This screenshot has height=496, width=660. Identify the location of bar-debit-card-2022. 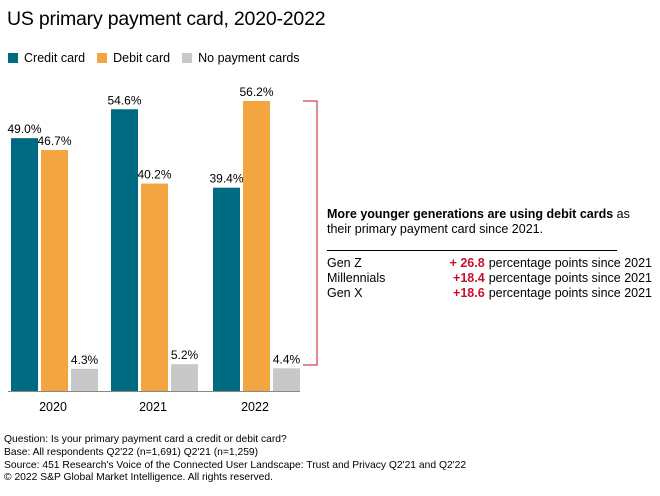
(256, 246).